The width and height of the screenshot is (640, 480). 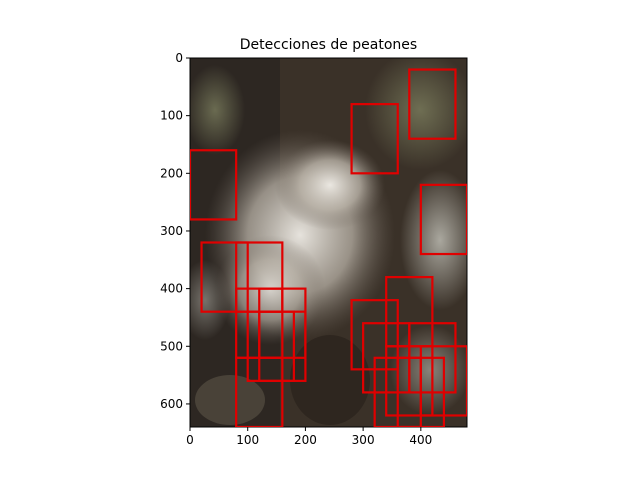 What do you see at coordinates (190, 440) in the screenshot?
I see `x-tick-label: 0` at bounding box center [190, 440].